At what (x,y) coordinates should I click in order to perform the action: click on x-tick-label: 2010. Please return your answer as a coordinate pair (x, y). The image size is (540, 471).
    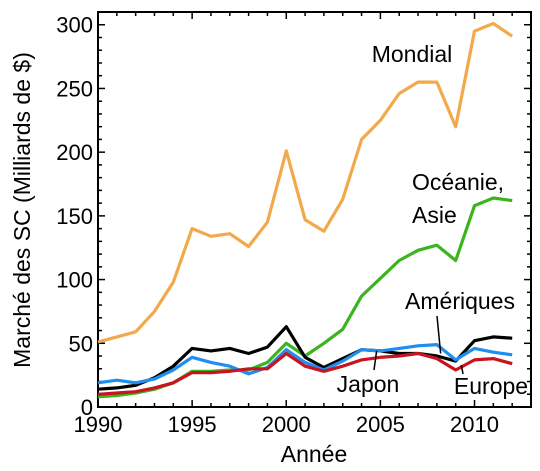
    Looking at the image, I should click on (474, 424).